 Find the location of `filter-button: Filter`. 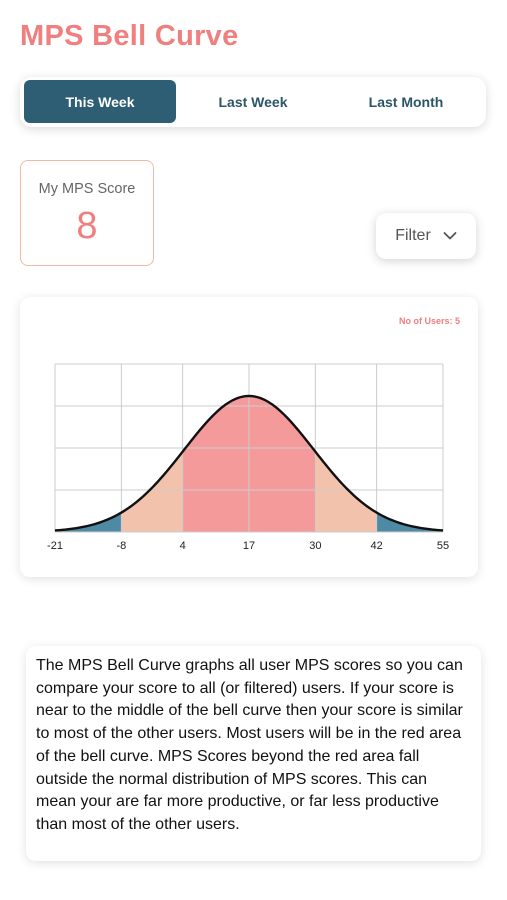

filter-button: Filter is located at coordinates (426, 236).